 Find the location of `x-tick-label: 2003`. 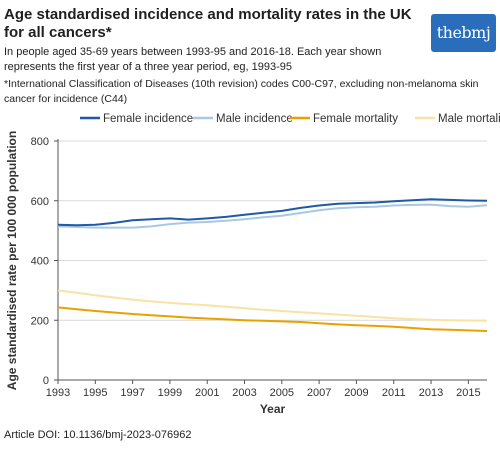

x-tick-label: 2003 is located at coordinates (244, 393).